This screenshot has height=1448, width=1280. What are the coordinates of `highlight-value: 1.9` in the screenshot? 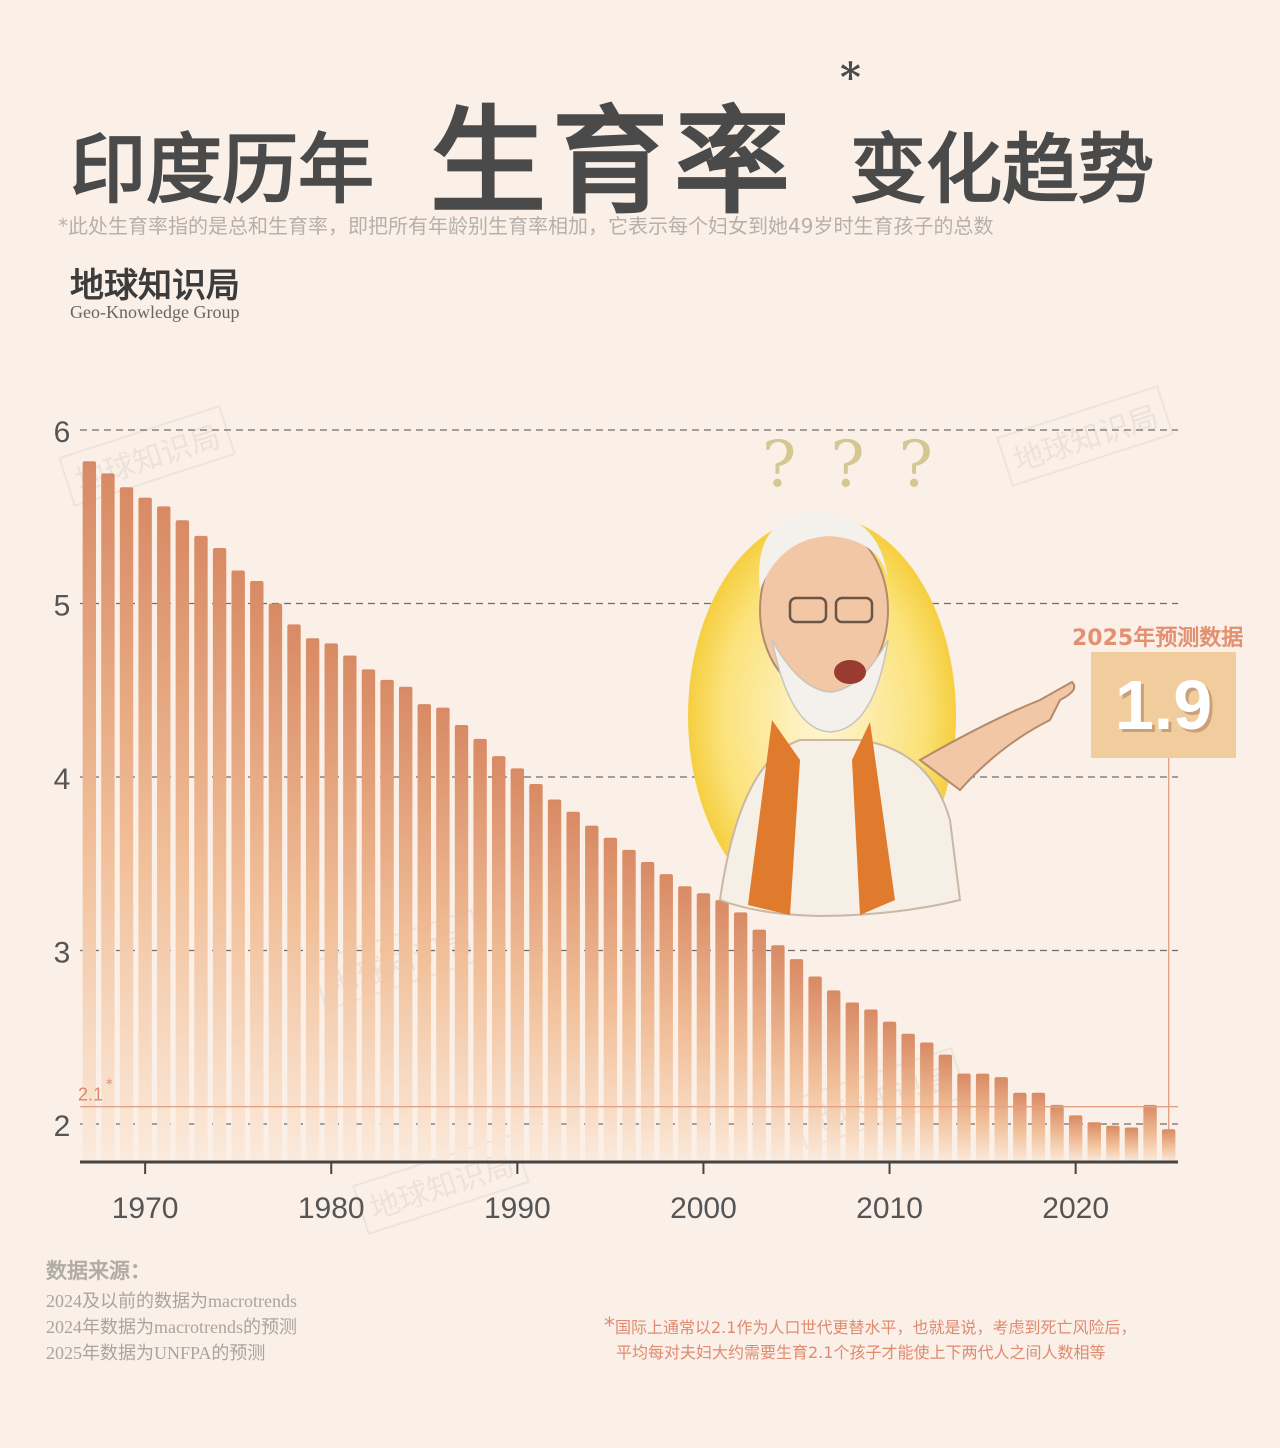 It's located at (1163, 705).